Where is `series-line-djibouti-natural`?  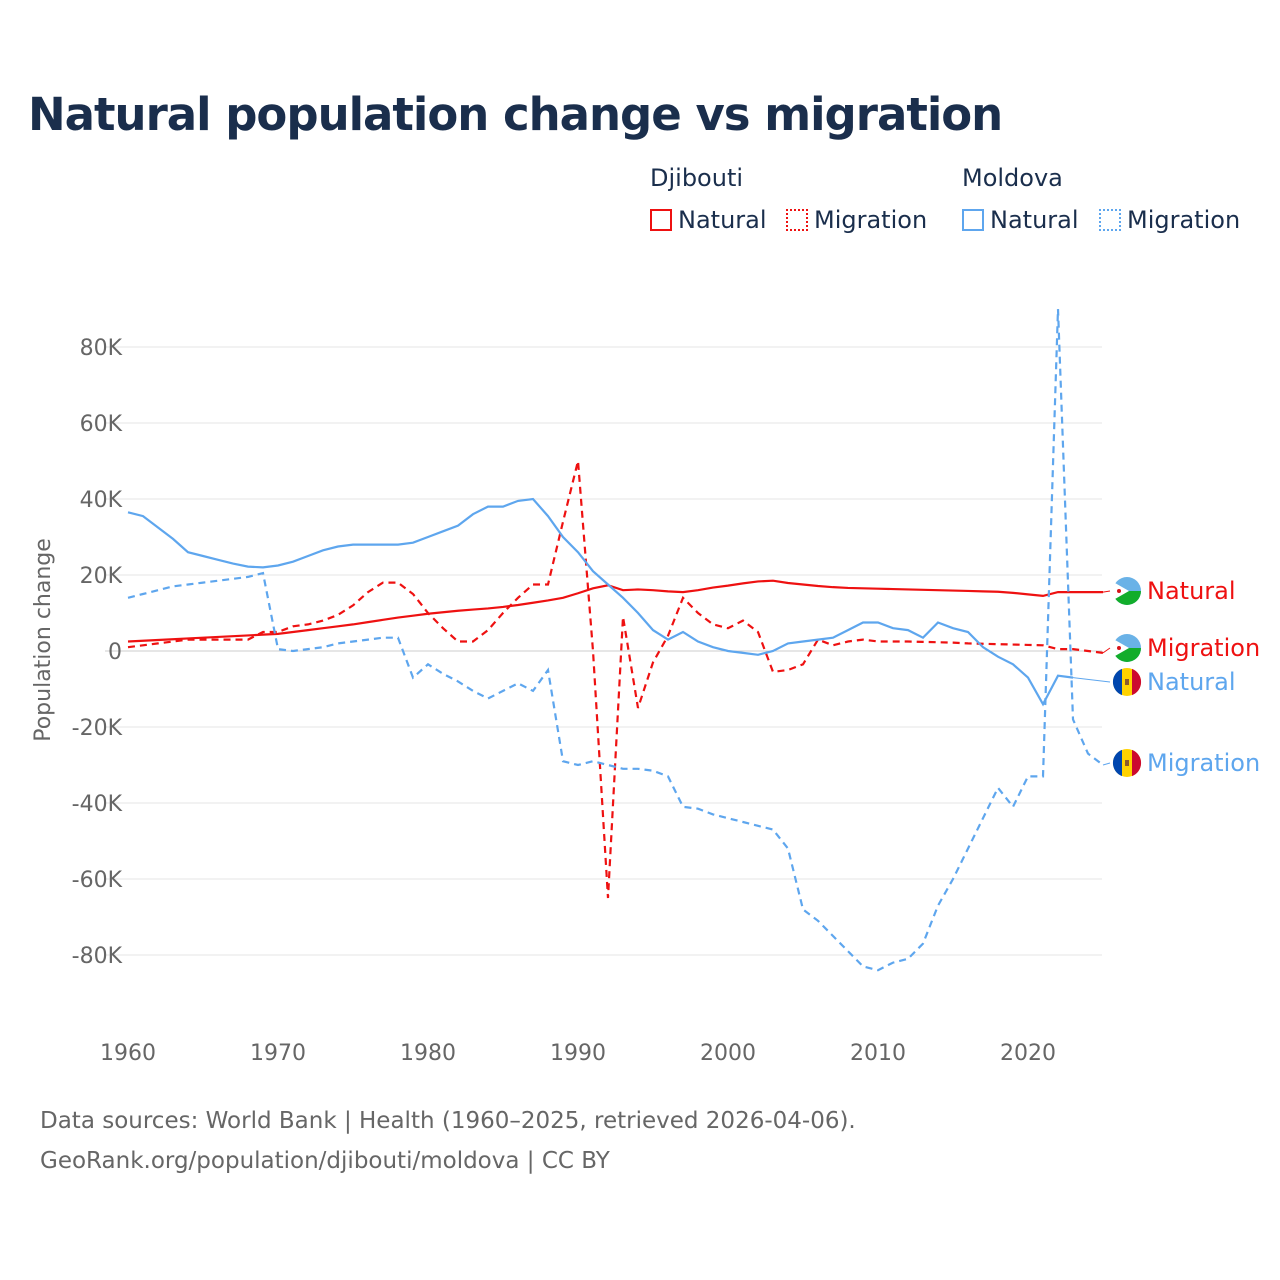
series-line-djibouti-natural is located at coordinates (615, 611).